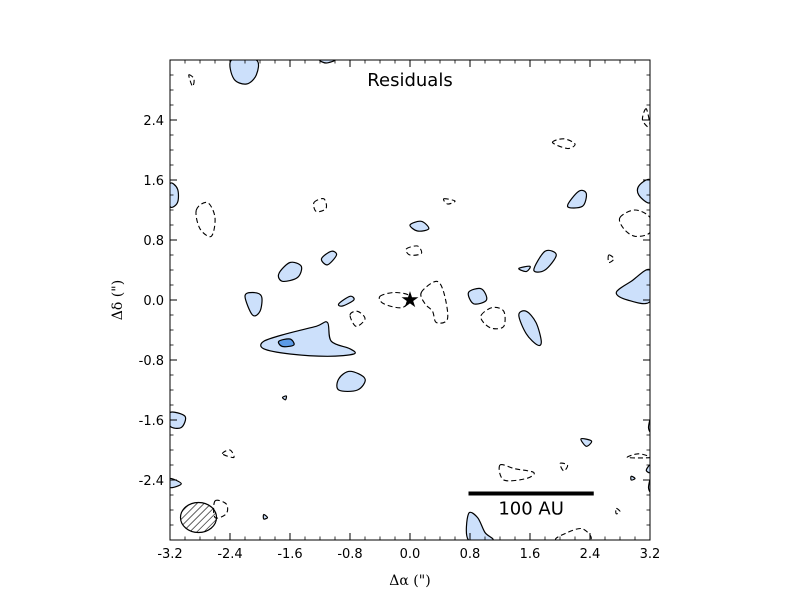 The height and width of the screenshot is (600, 800). I want to click on x-tick-label: -1.6, so click(289, 554).